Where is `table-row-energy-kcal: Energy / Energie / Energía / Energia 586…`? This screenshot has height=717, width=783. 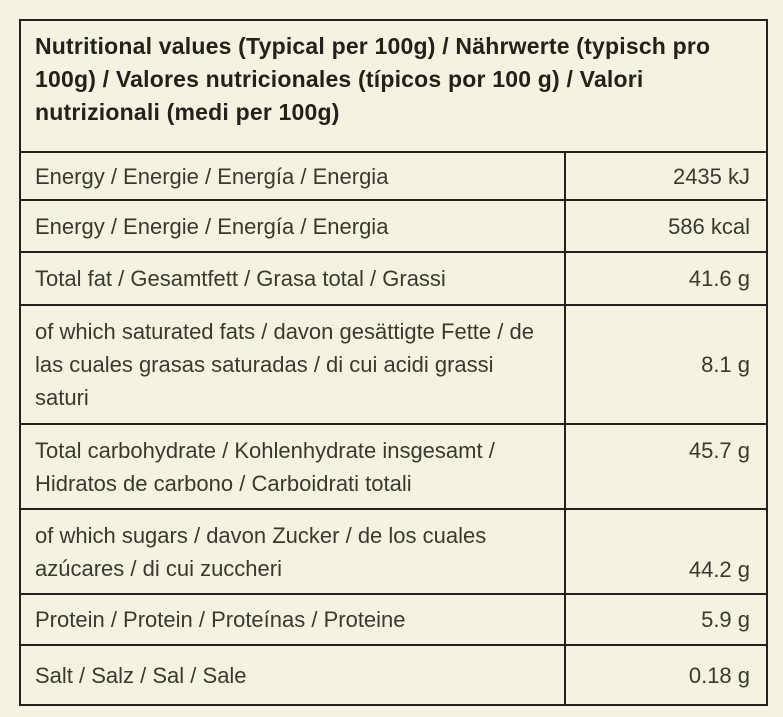 table-row-energy-kcal: Energy / Energie / Energía / Energia 586… is located at coordinates (394, 226).